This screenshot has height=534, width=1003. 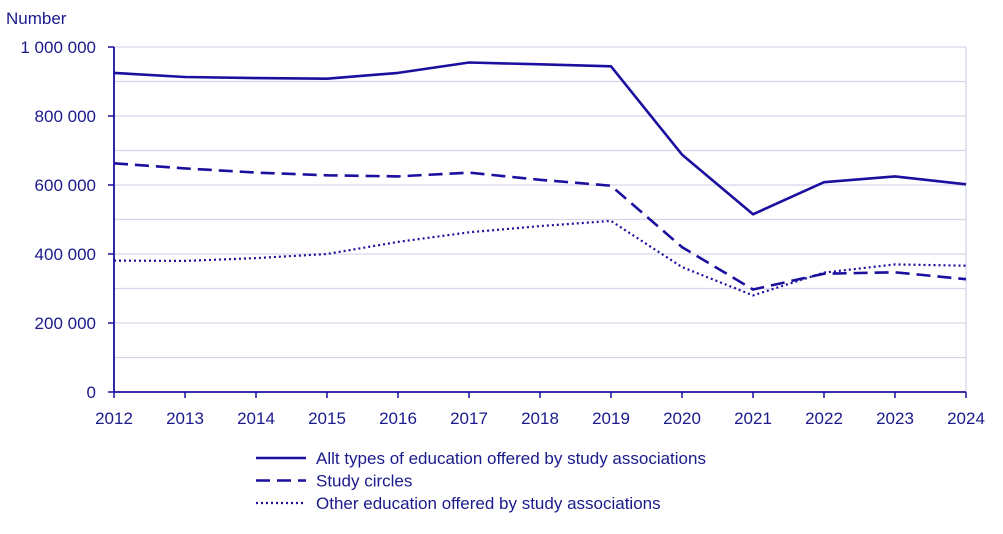 I want to click on x-tick-label: 2018, so click(x=540, y=418).